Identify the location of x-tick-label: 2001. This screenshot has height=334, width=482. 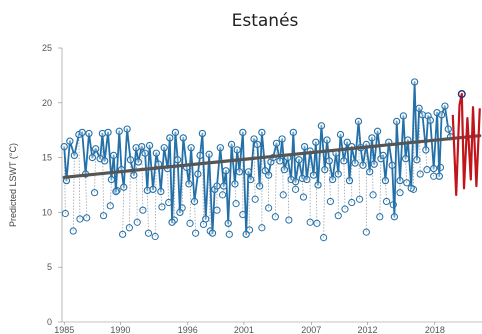
(244, 329).